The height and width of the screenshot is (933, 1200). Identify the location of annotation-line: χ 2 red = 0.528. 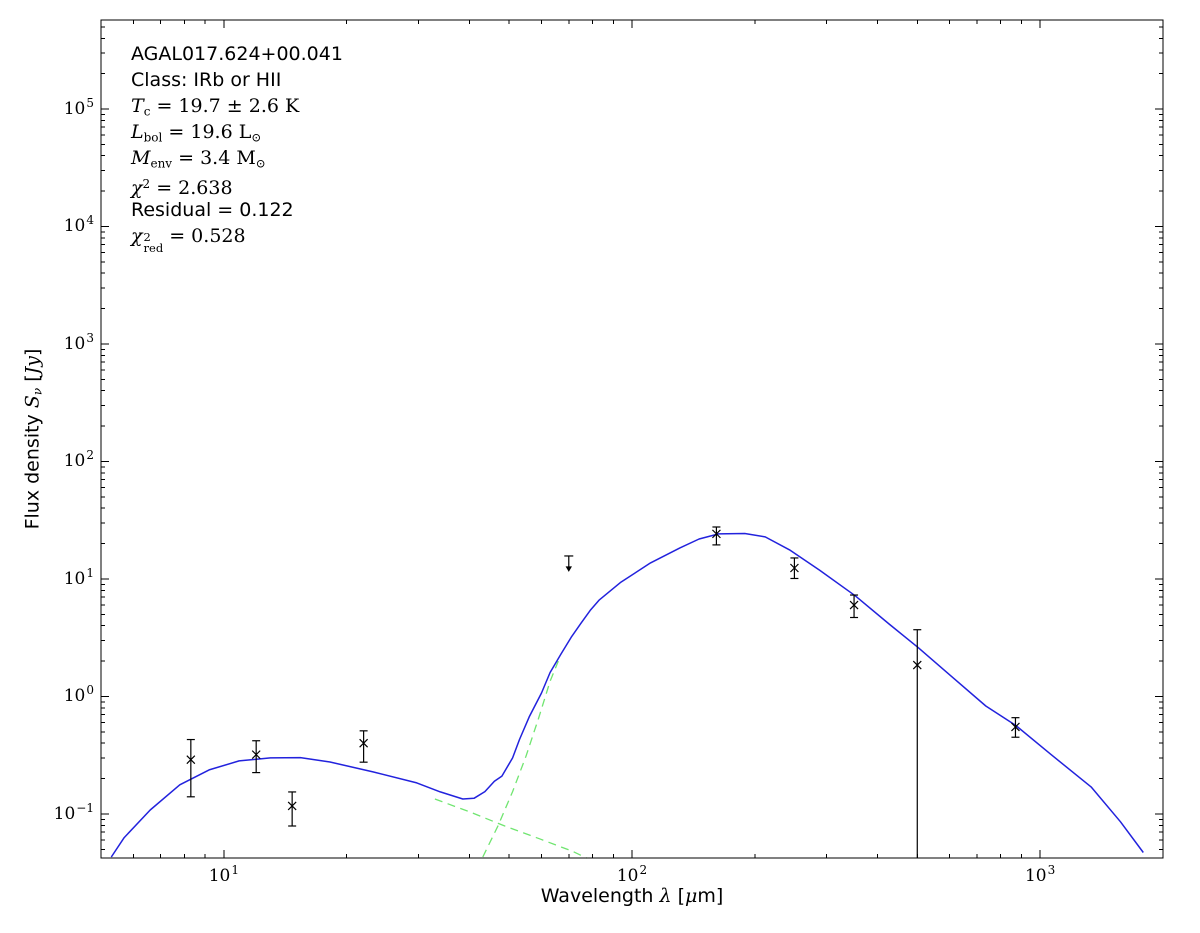
(188, 240).